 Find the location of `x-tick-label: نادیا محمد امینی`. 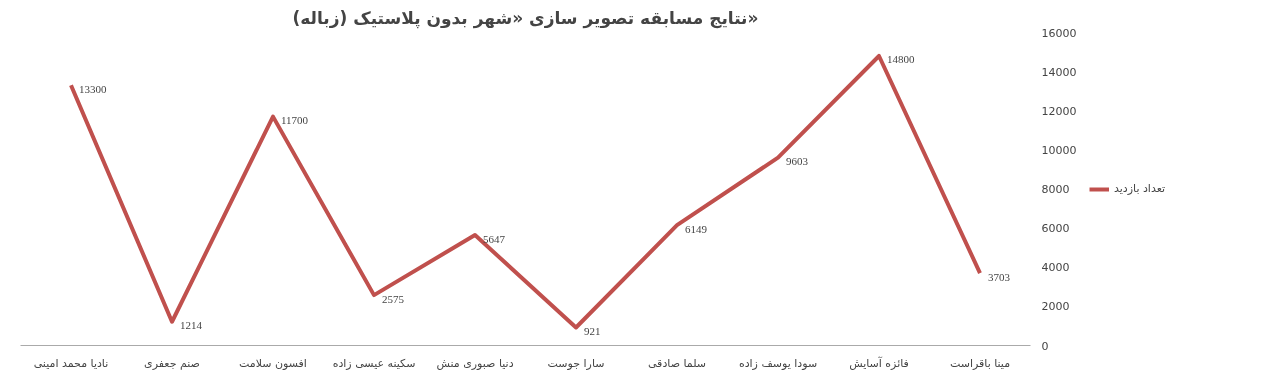

x-tick-label: نادیا محمد امینی is located at coordinates (71, 363).